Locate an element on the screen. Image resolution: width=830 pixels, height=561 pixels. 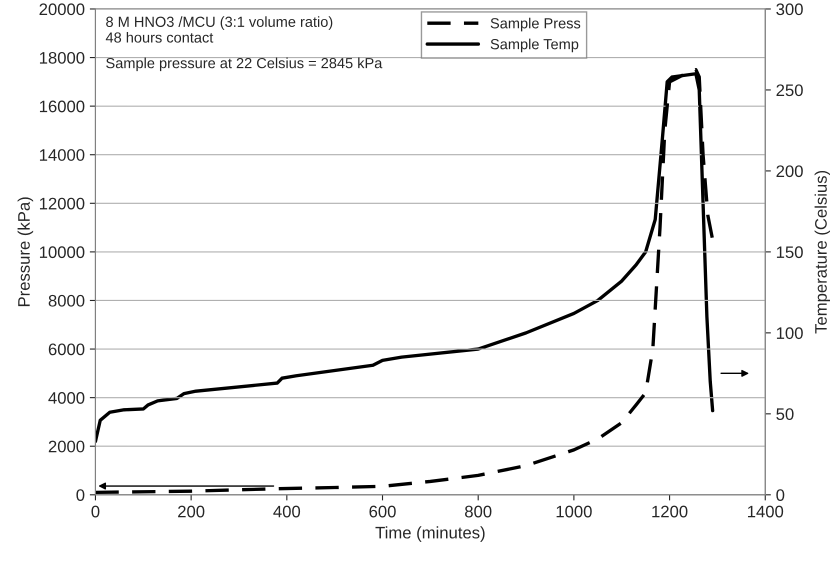
y-tick-label: 4000 is located at coordinates (66, 398).